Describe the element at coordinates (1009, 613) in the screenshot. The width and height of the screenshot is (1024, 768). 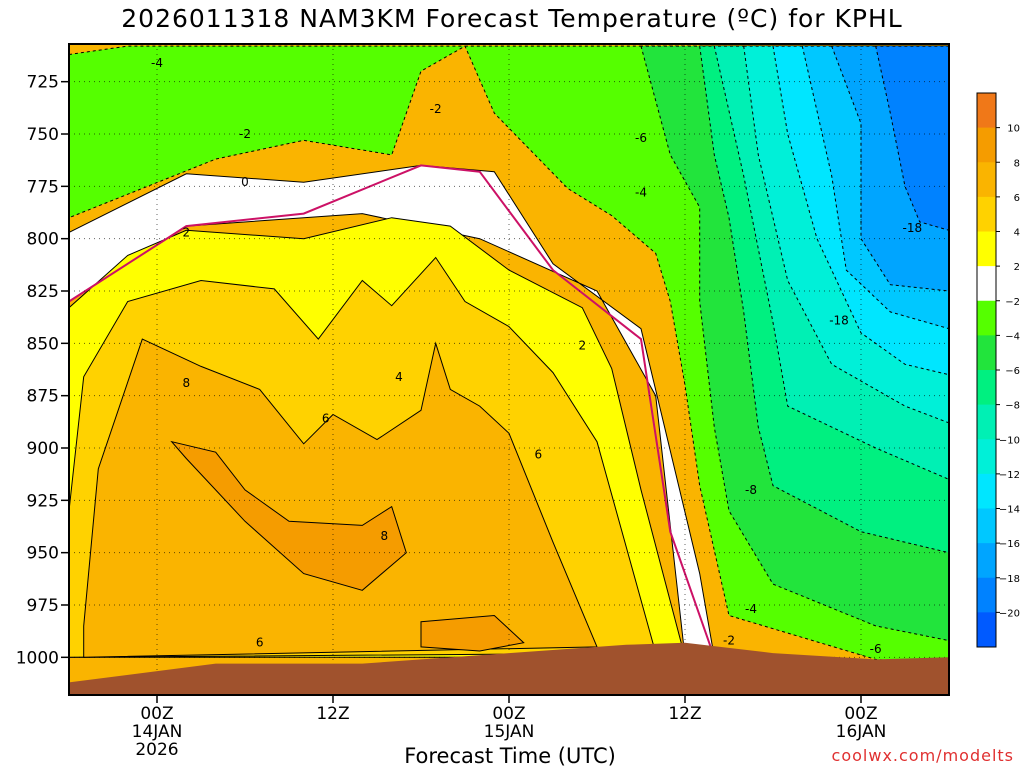
I see `colorbar-tick-label: −20` at that location.